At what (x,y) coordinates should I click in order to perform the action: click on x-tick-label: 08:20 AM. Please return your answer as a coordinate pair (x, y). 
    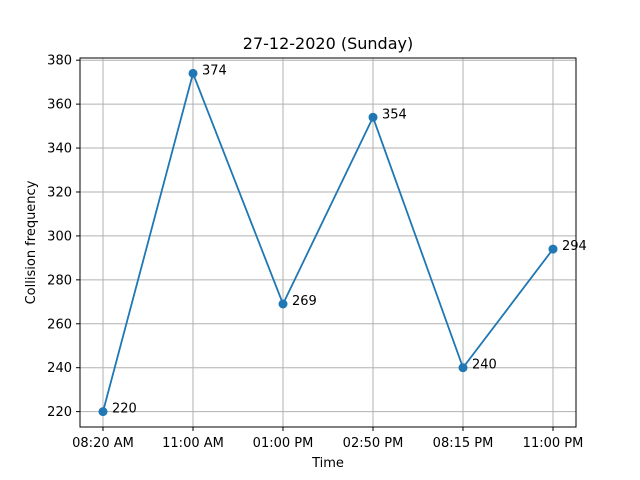
    Looking at the image, I should click on (103, 443).